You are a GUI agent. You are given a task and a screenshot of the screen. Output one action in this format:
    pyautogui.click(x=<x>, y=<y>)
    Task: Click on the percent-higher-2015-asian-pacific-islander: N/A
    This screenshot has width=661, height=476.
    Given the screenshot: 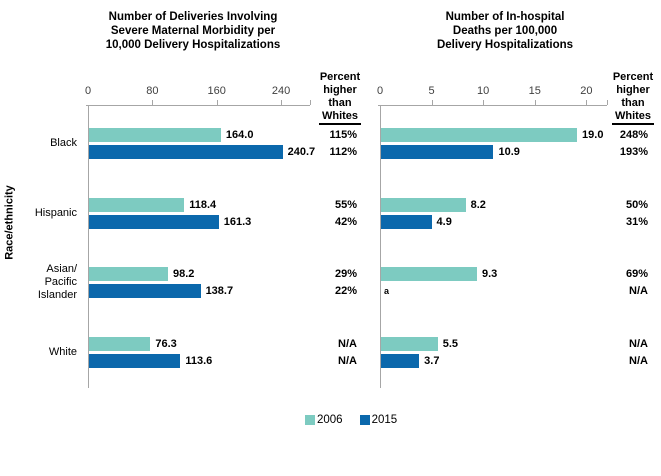 What is the action you would take?
    pyautogui.click(x=638, y=291)
    